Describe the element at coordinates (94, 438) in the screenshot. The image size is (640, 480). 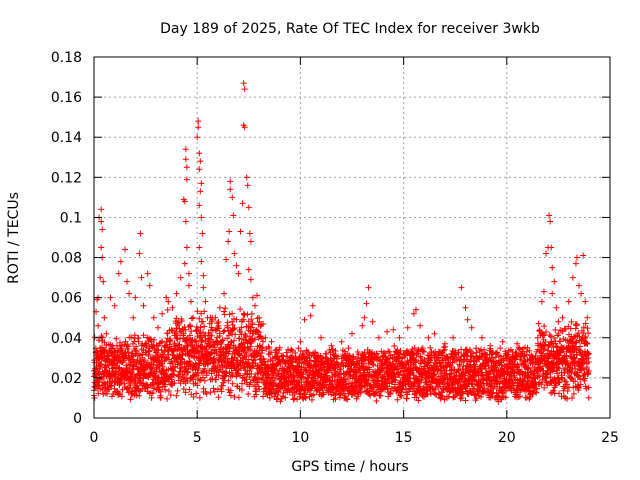
I see `x-tick-label: 0` at that location.